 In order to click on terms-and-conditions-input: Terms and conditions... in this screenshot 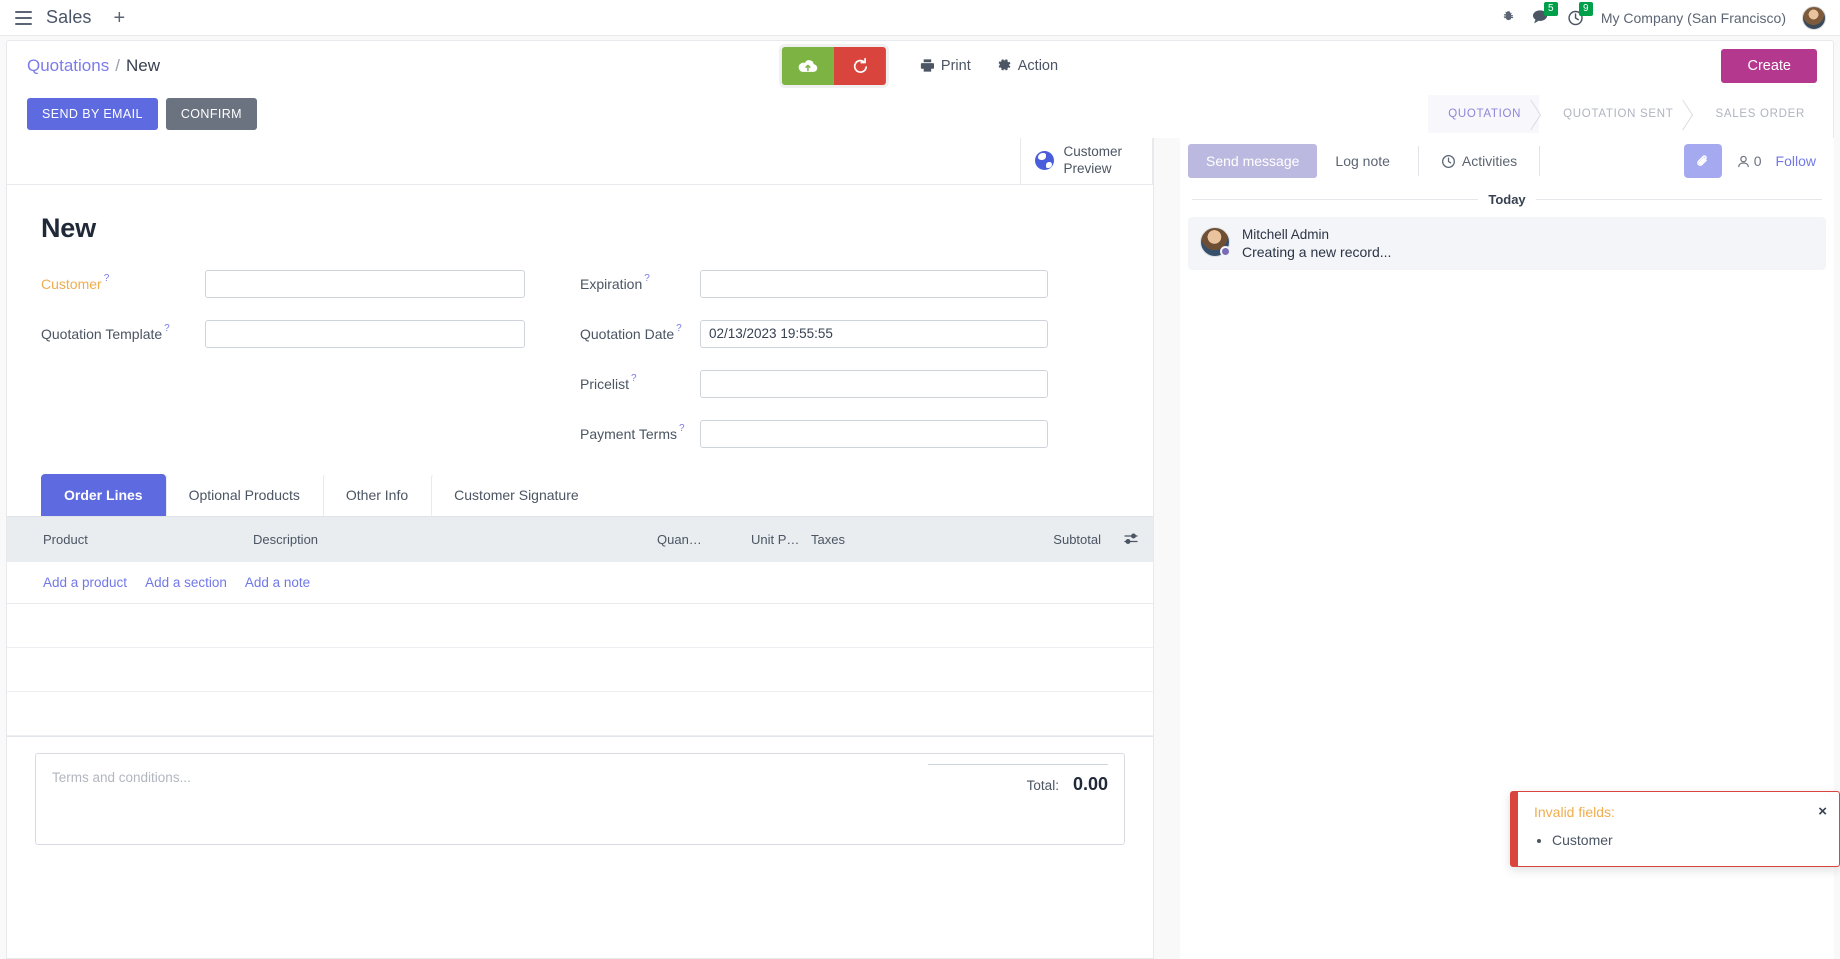, I will do `click(121, 777)`.